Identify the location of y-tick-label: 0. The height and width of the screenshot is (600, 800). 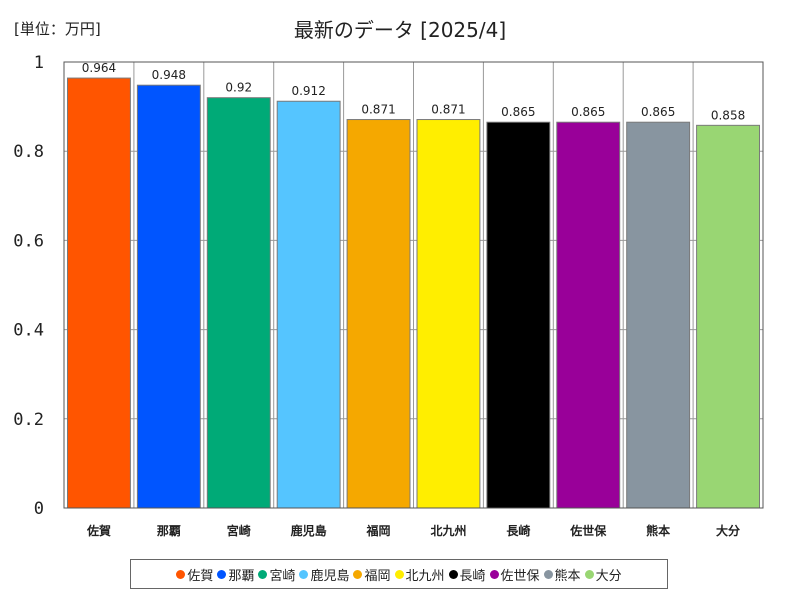
(39, 509).